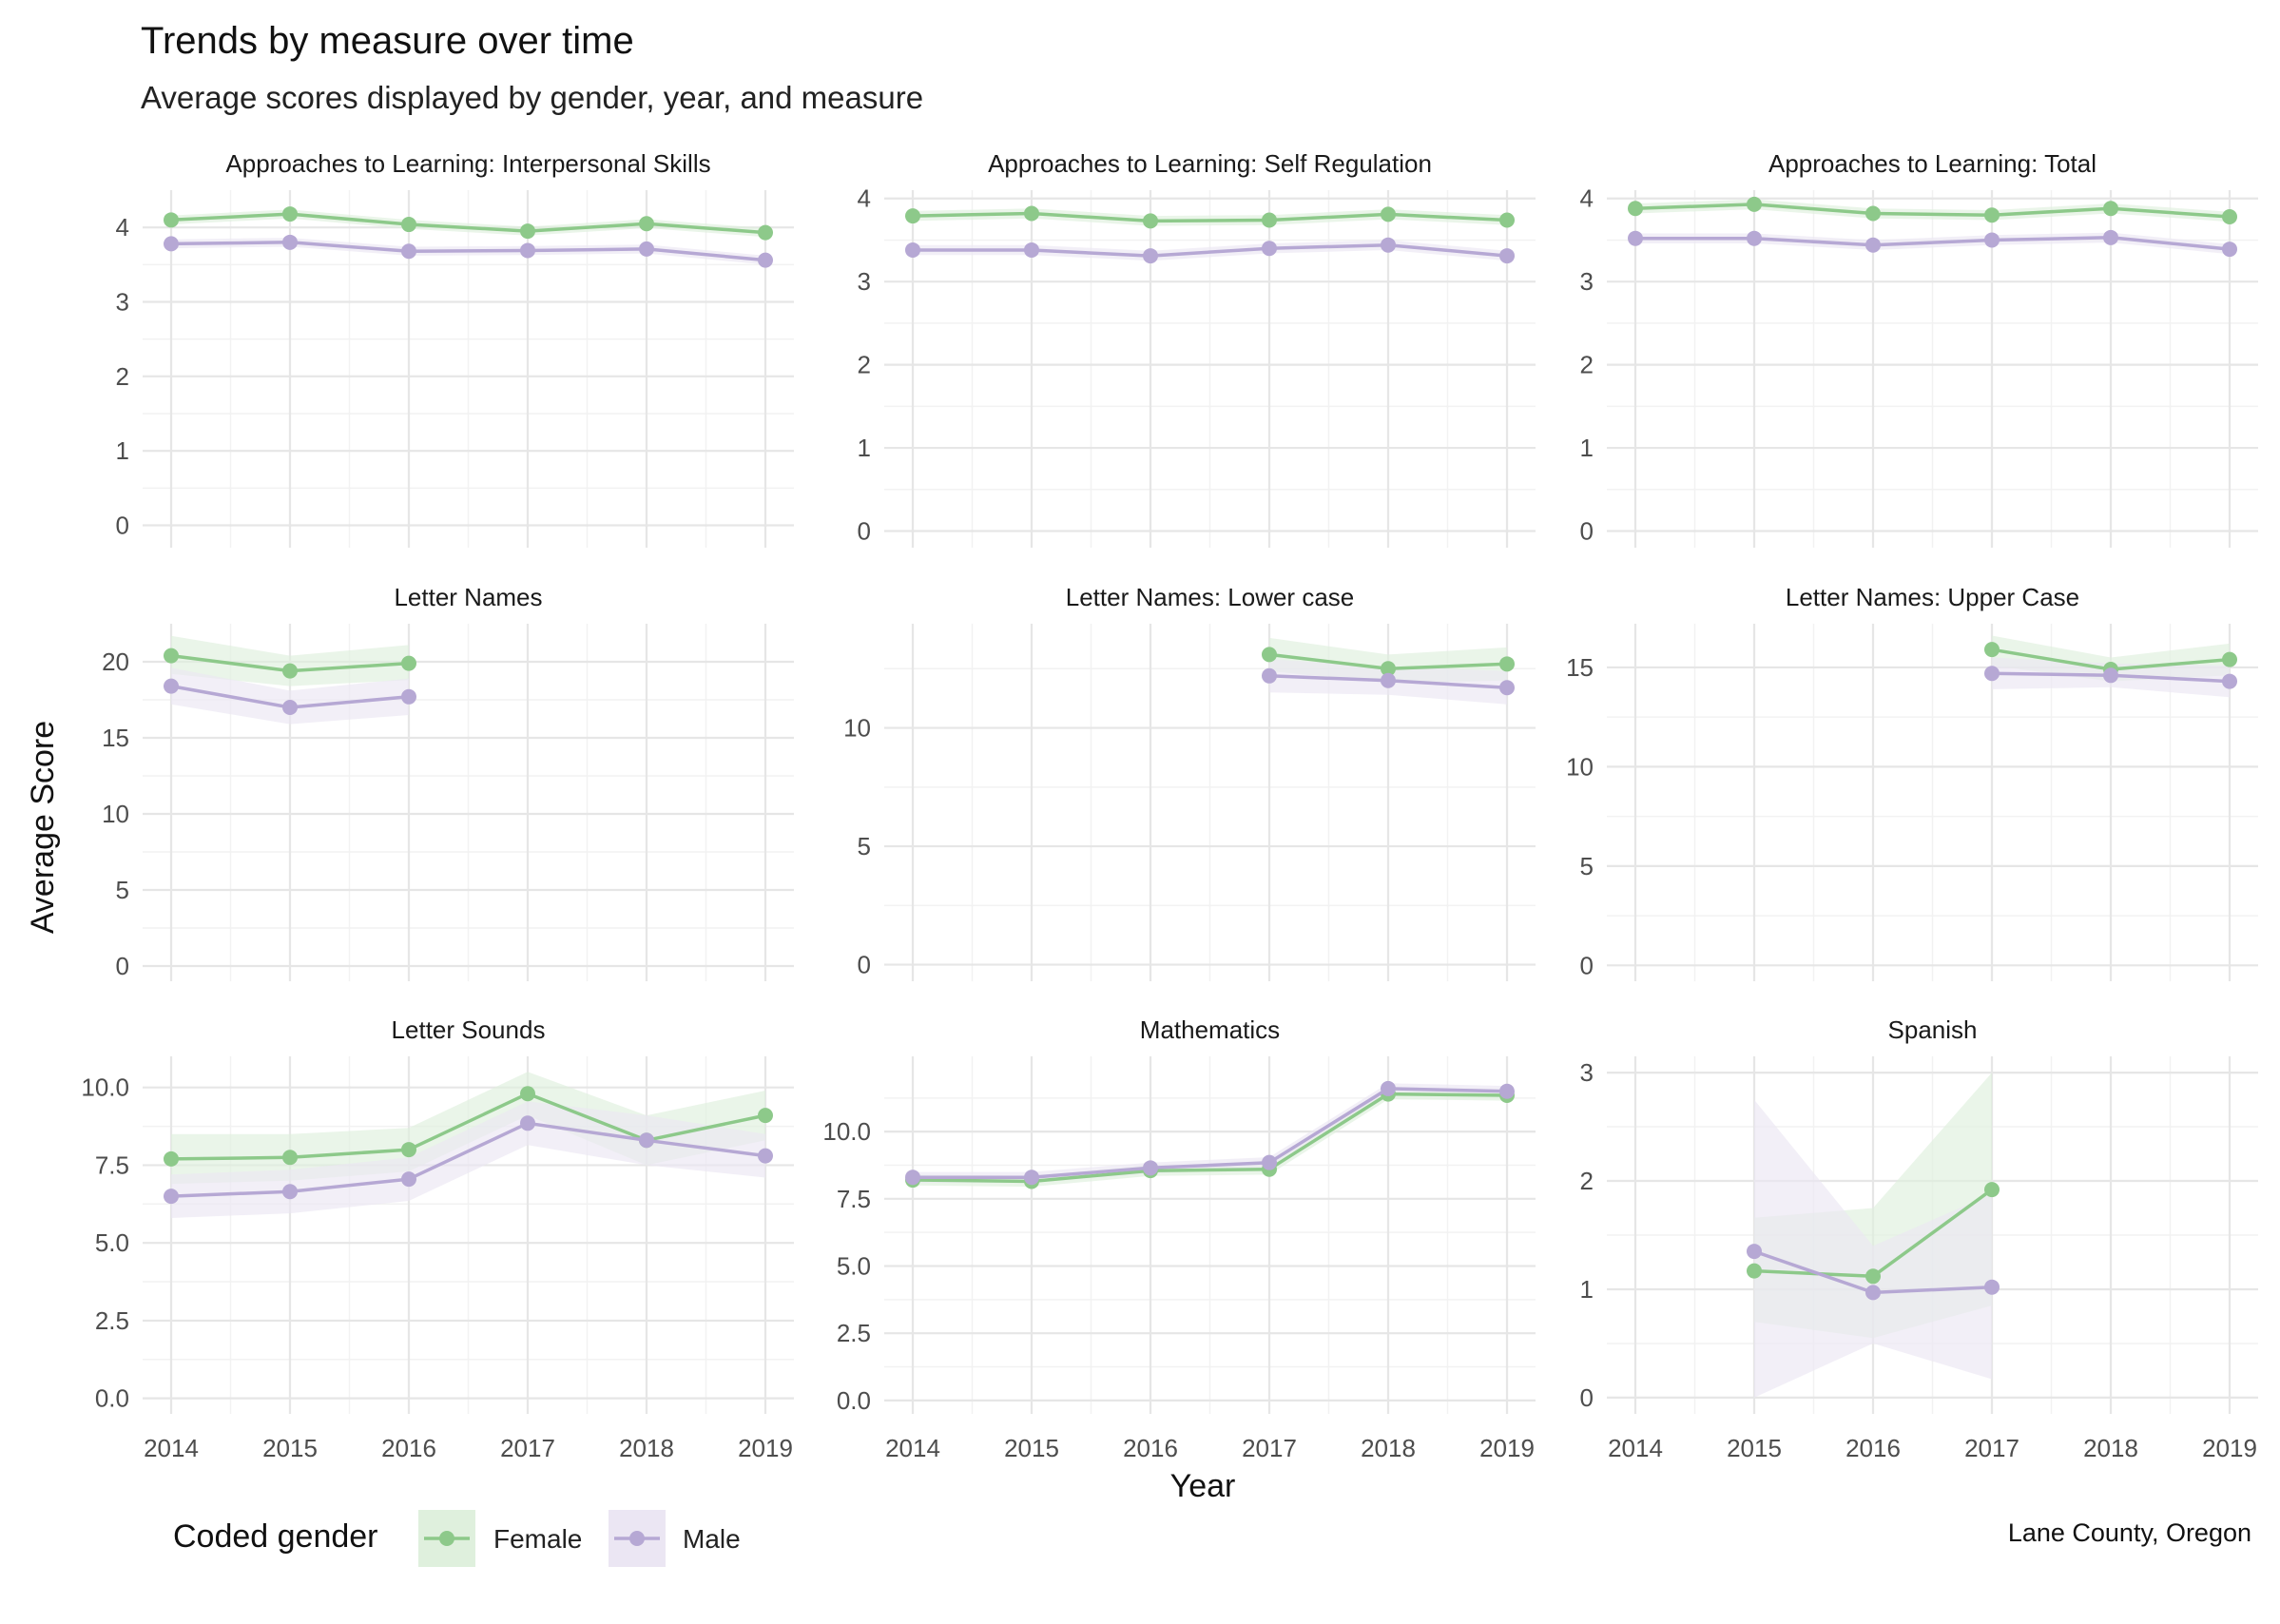  Describe the element at coordinates (1189, 782) in the screenshot. I see `facet-panel: Letter Names: Lower case 0 5 10` at that location.